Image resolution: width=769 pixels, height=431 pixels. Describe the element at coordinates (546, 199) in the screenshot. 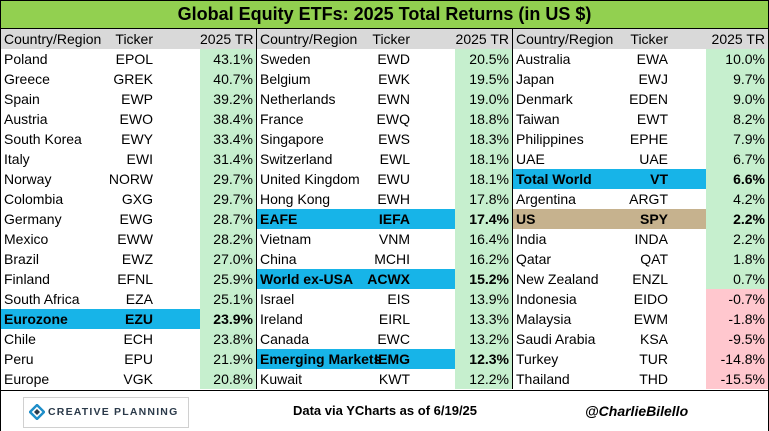

I see `country-name: Argentina` at that location.